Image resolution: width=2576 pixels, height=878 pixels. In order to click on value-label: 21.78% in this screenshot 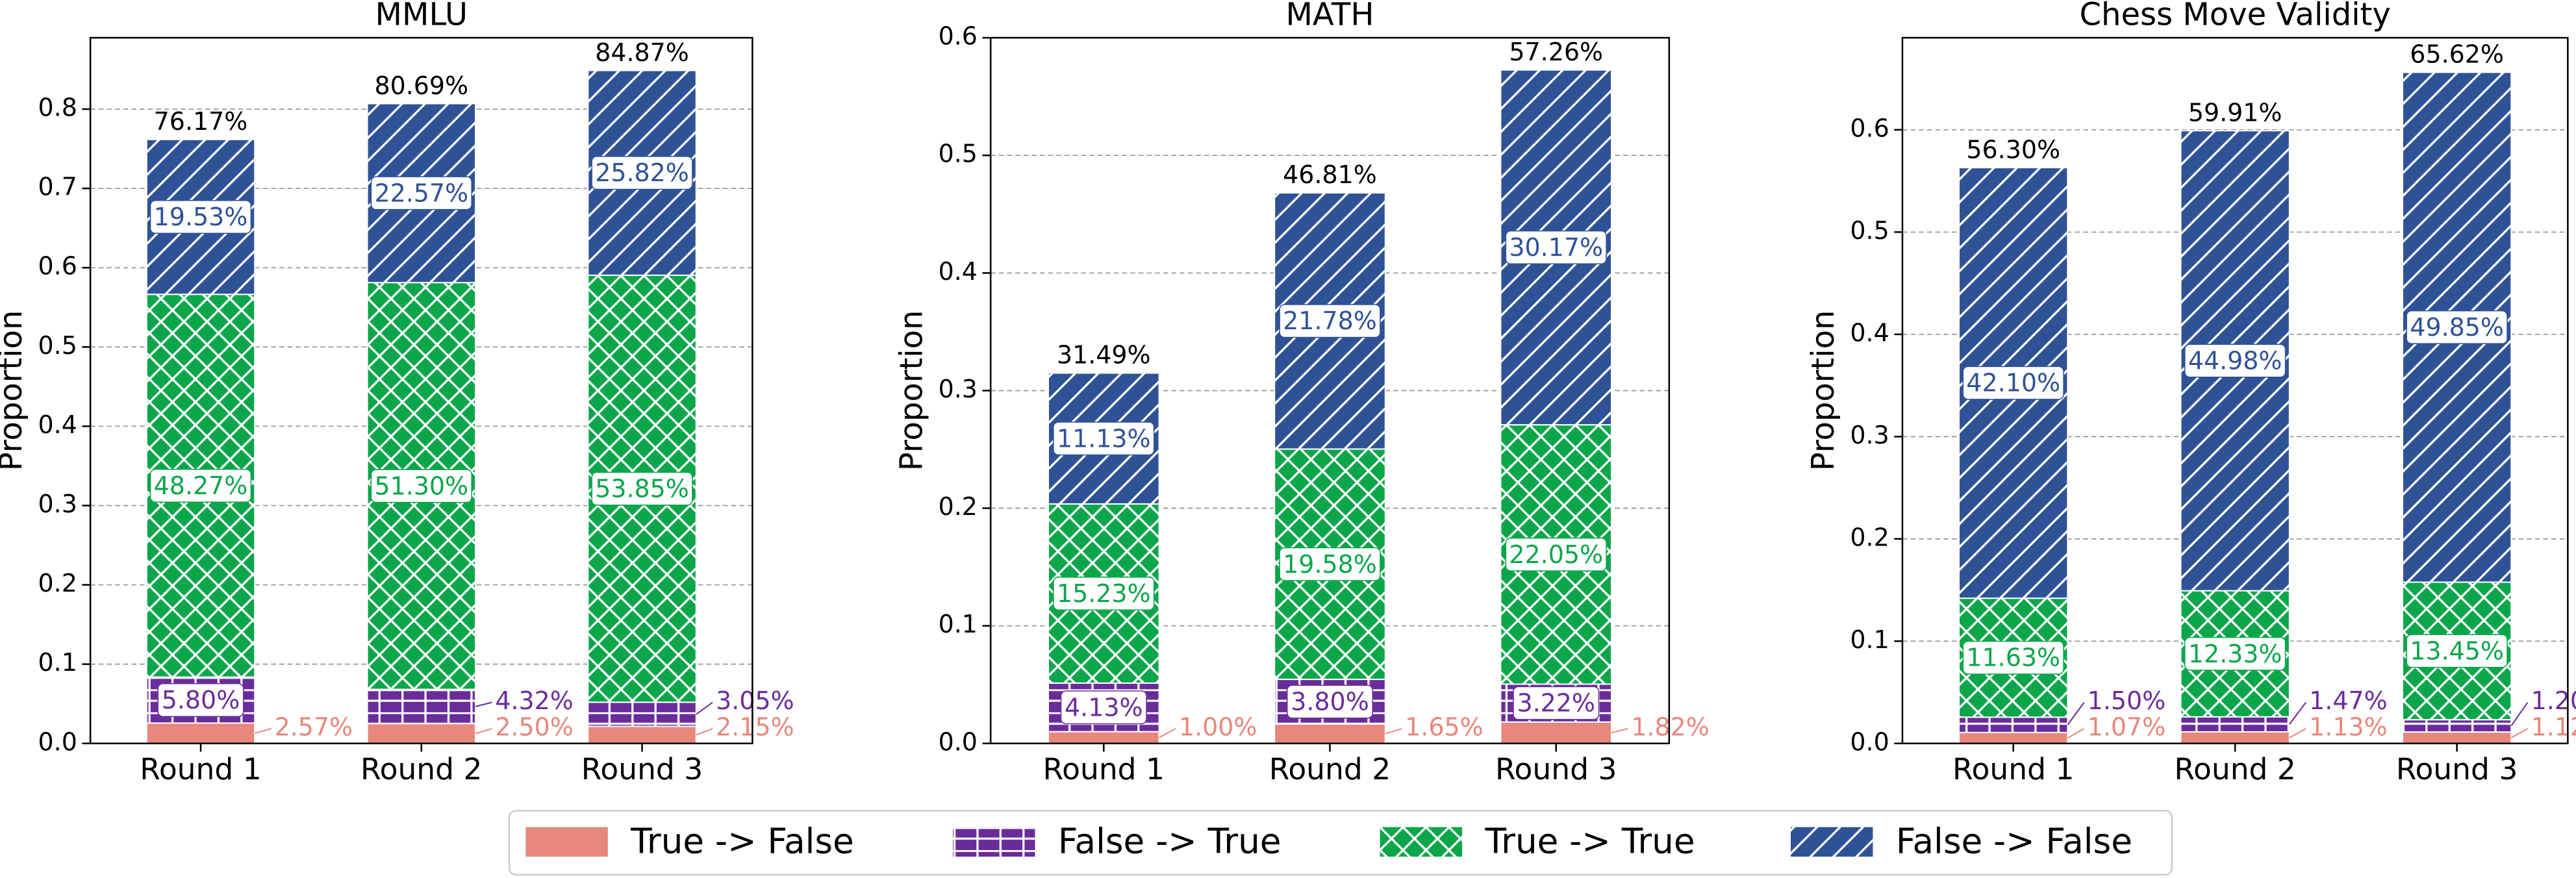, I will do `click(1330, 321)`.